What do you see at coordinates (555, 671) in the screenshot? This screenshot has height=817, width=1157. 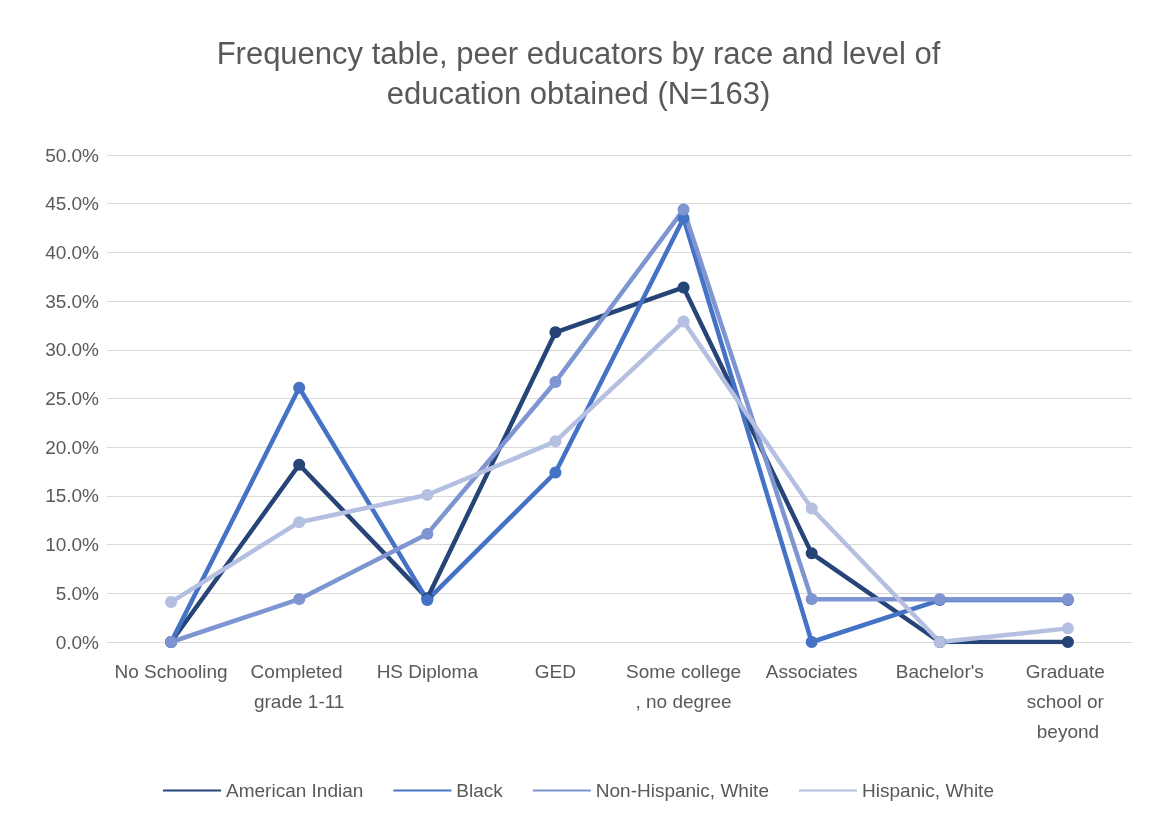 I see `x-tick-label: GED` at bounding box center [555, 671].